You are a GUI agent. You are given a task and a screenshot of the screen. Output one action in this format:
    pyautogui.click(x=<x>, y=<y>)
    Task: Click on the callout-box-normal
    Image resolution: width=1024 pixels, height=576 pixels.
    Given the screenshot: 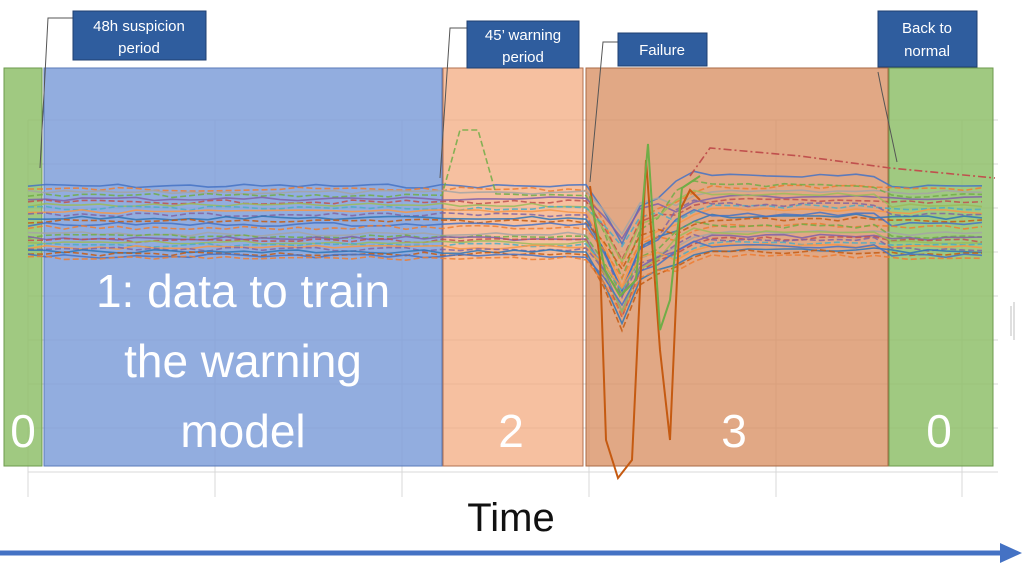 What is the action you would take?
    pyautogui.click(x=927, y=39)
    